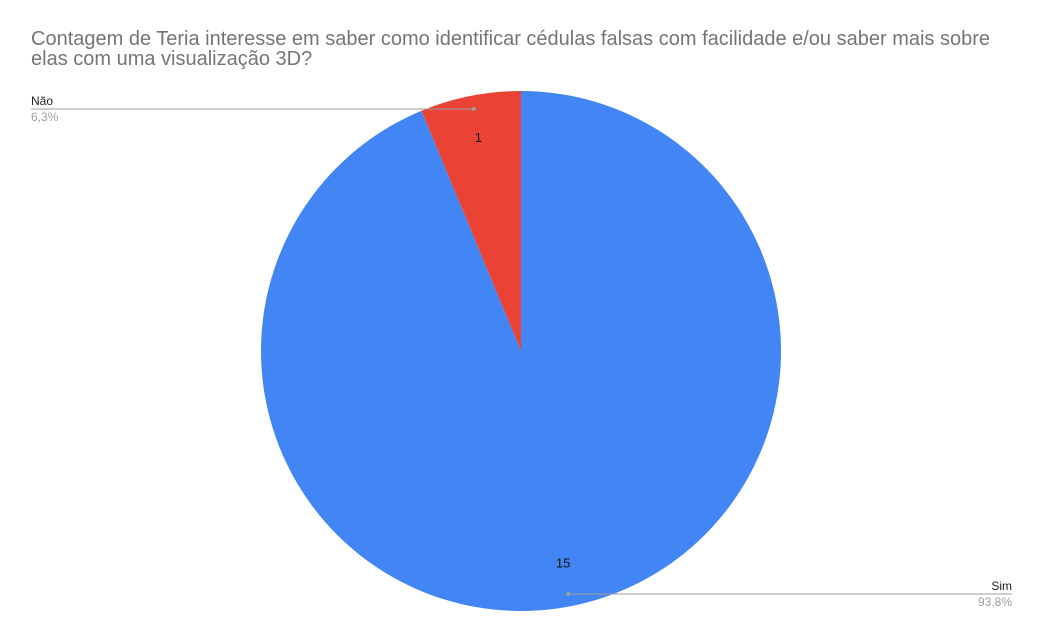 This screenshot has width=1043, height=641. What do you see at coordinates (995, 602) in the screenshot?
I see `slice-percent-label-sim: 93,8%` at bounding box center [995, 602].